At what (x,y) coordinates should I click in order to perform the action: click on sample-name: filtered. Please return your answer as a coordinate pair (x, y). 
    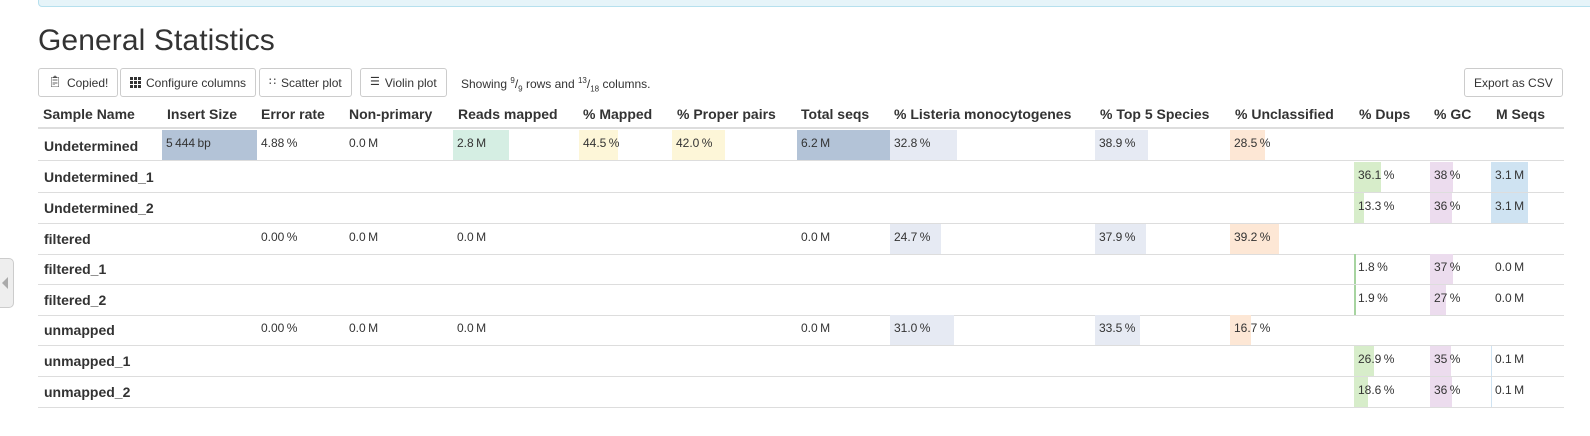
    Looking at the image, I should click on (67, 239).